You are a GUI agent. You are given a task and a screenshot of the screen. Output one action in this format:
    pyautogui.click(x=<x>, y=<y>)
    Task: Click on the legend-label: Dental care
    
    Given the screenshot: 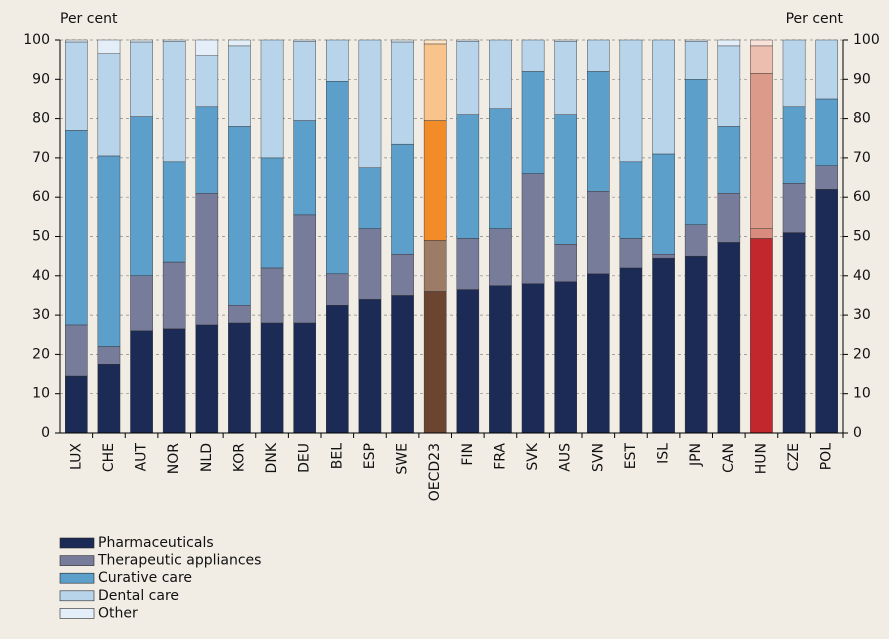 What is the action you would take?
    pyautogui.click(x=138, y=596)
    